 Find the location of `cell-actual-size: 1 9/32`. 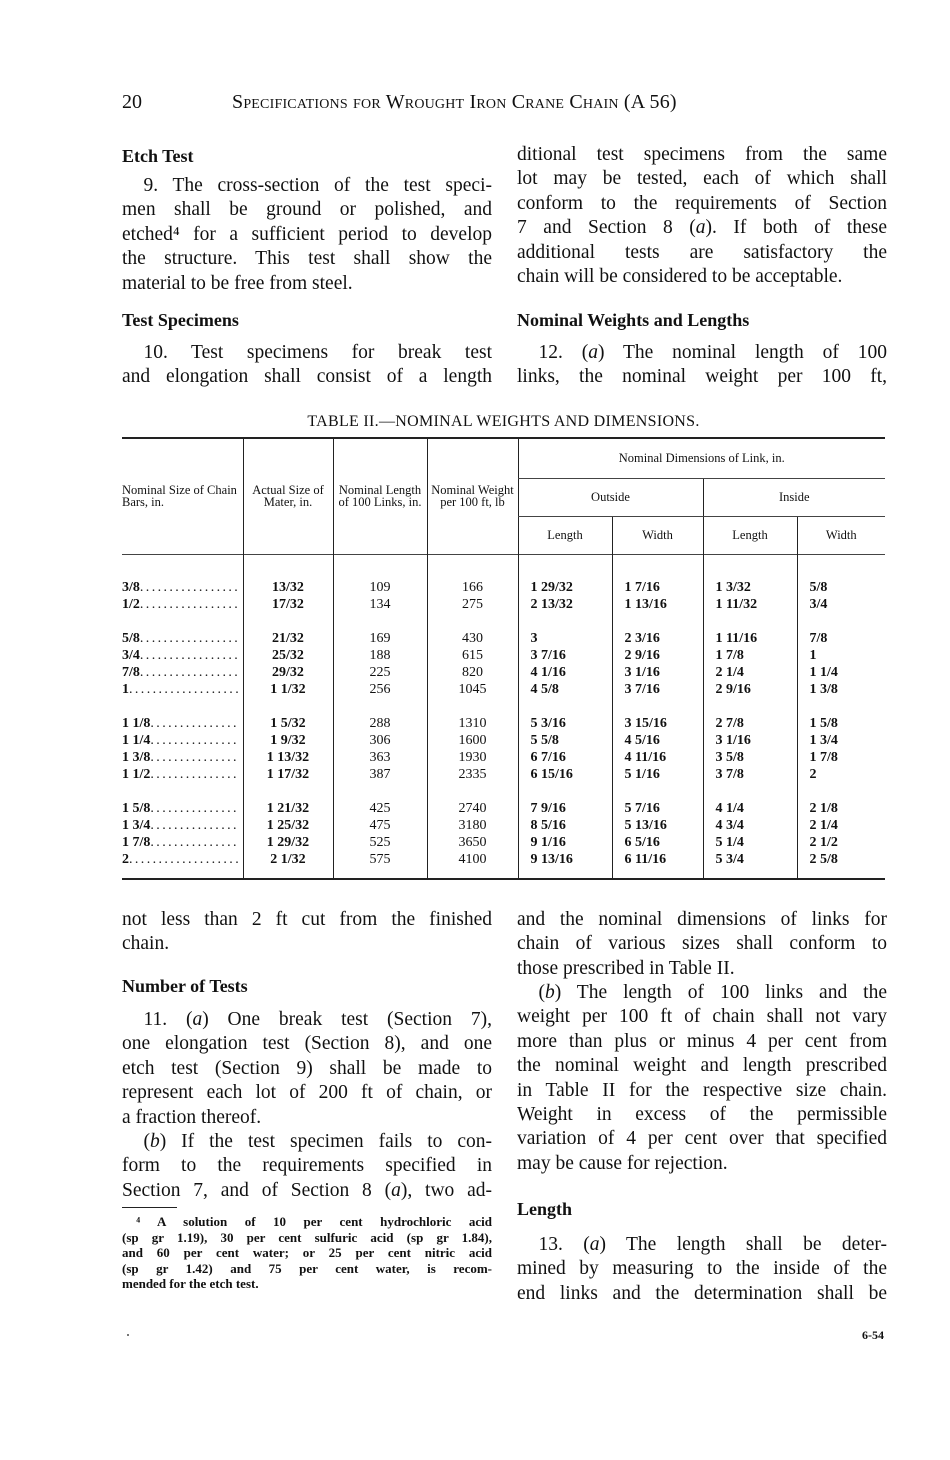

cell-actual-size: 1 9/32 is located at coordinates (287, 740).